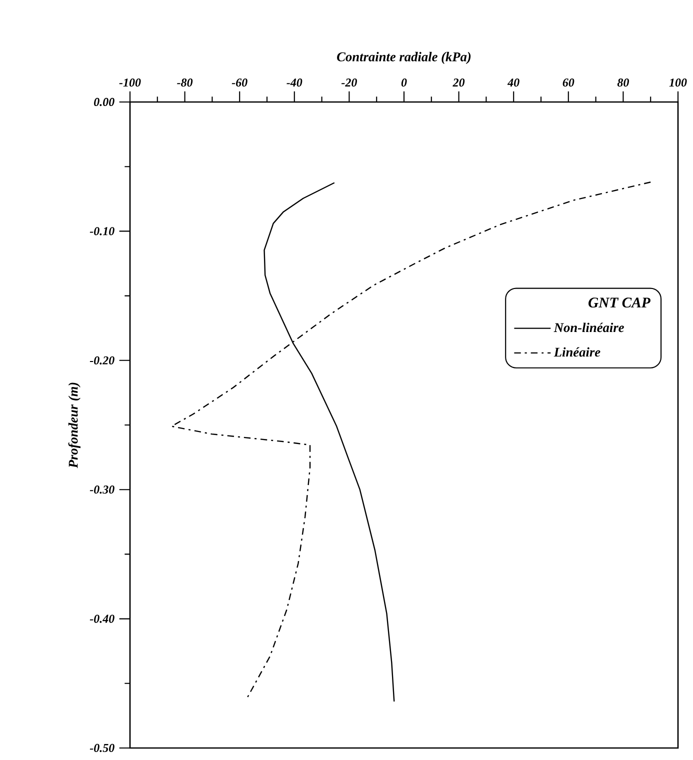 The width and height of the screenshot is (693, 760). Describe the element at coordinates (623, 82) in the screenshot. I see `x-tick-label: 80` at that location.